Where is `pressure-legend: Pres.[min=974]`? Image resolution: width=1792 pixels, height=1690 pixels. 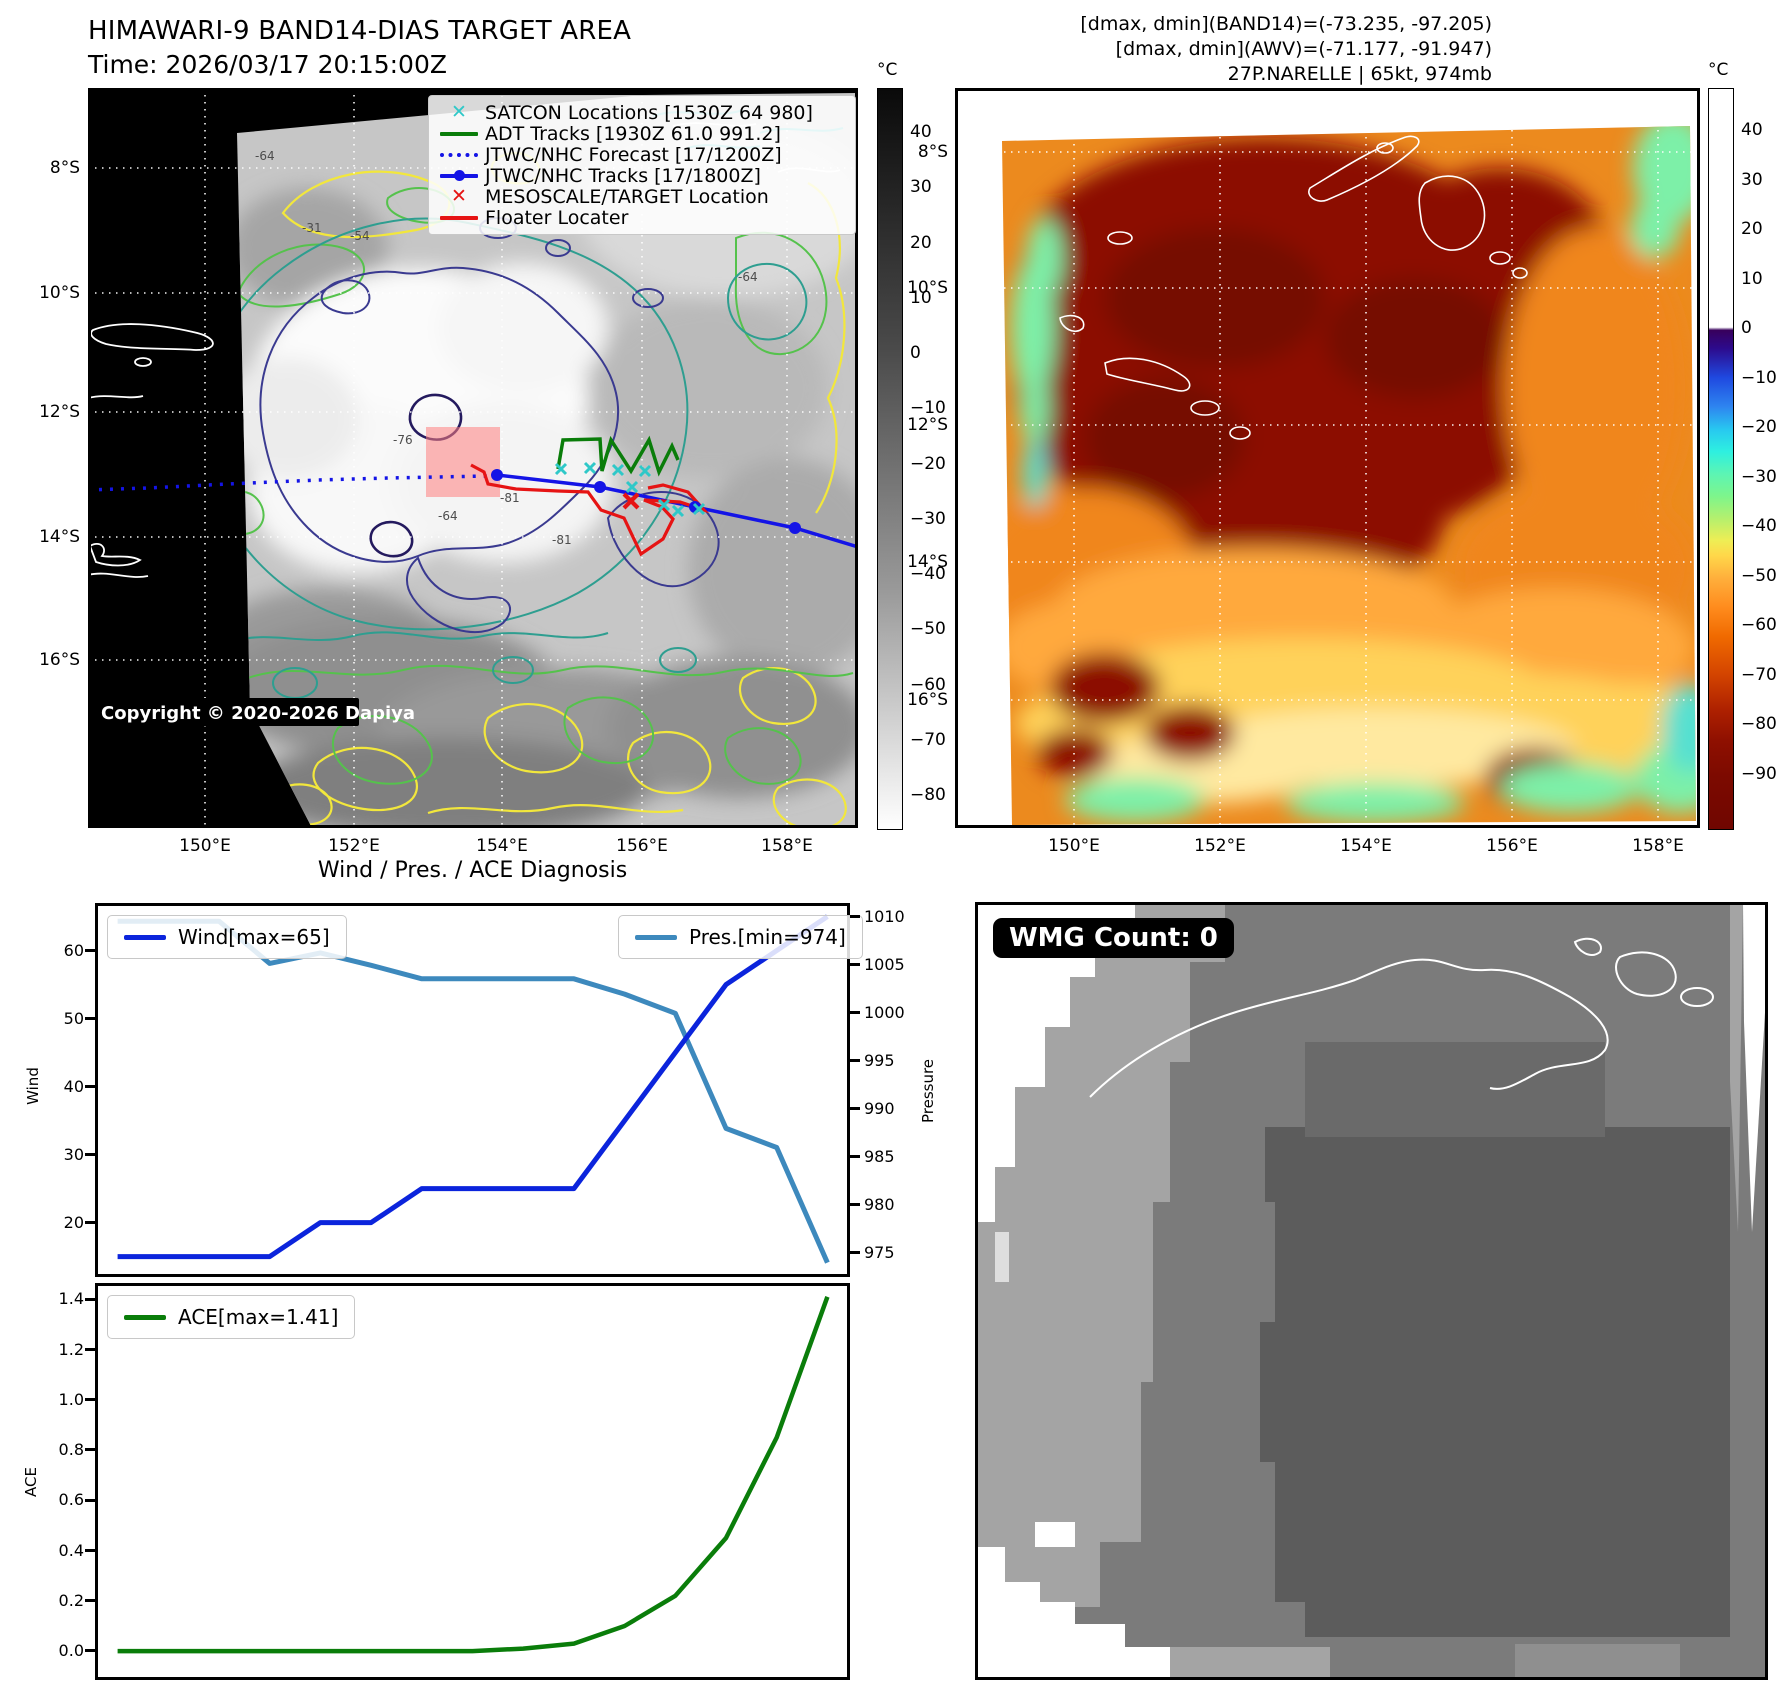
pressure-legend: Pres.[min=974] is located at coordinates (740, 937).